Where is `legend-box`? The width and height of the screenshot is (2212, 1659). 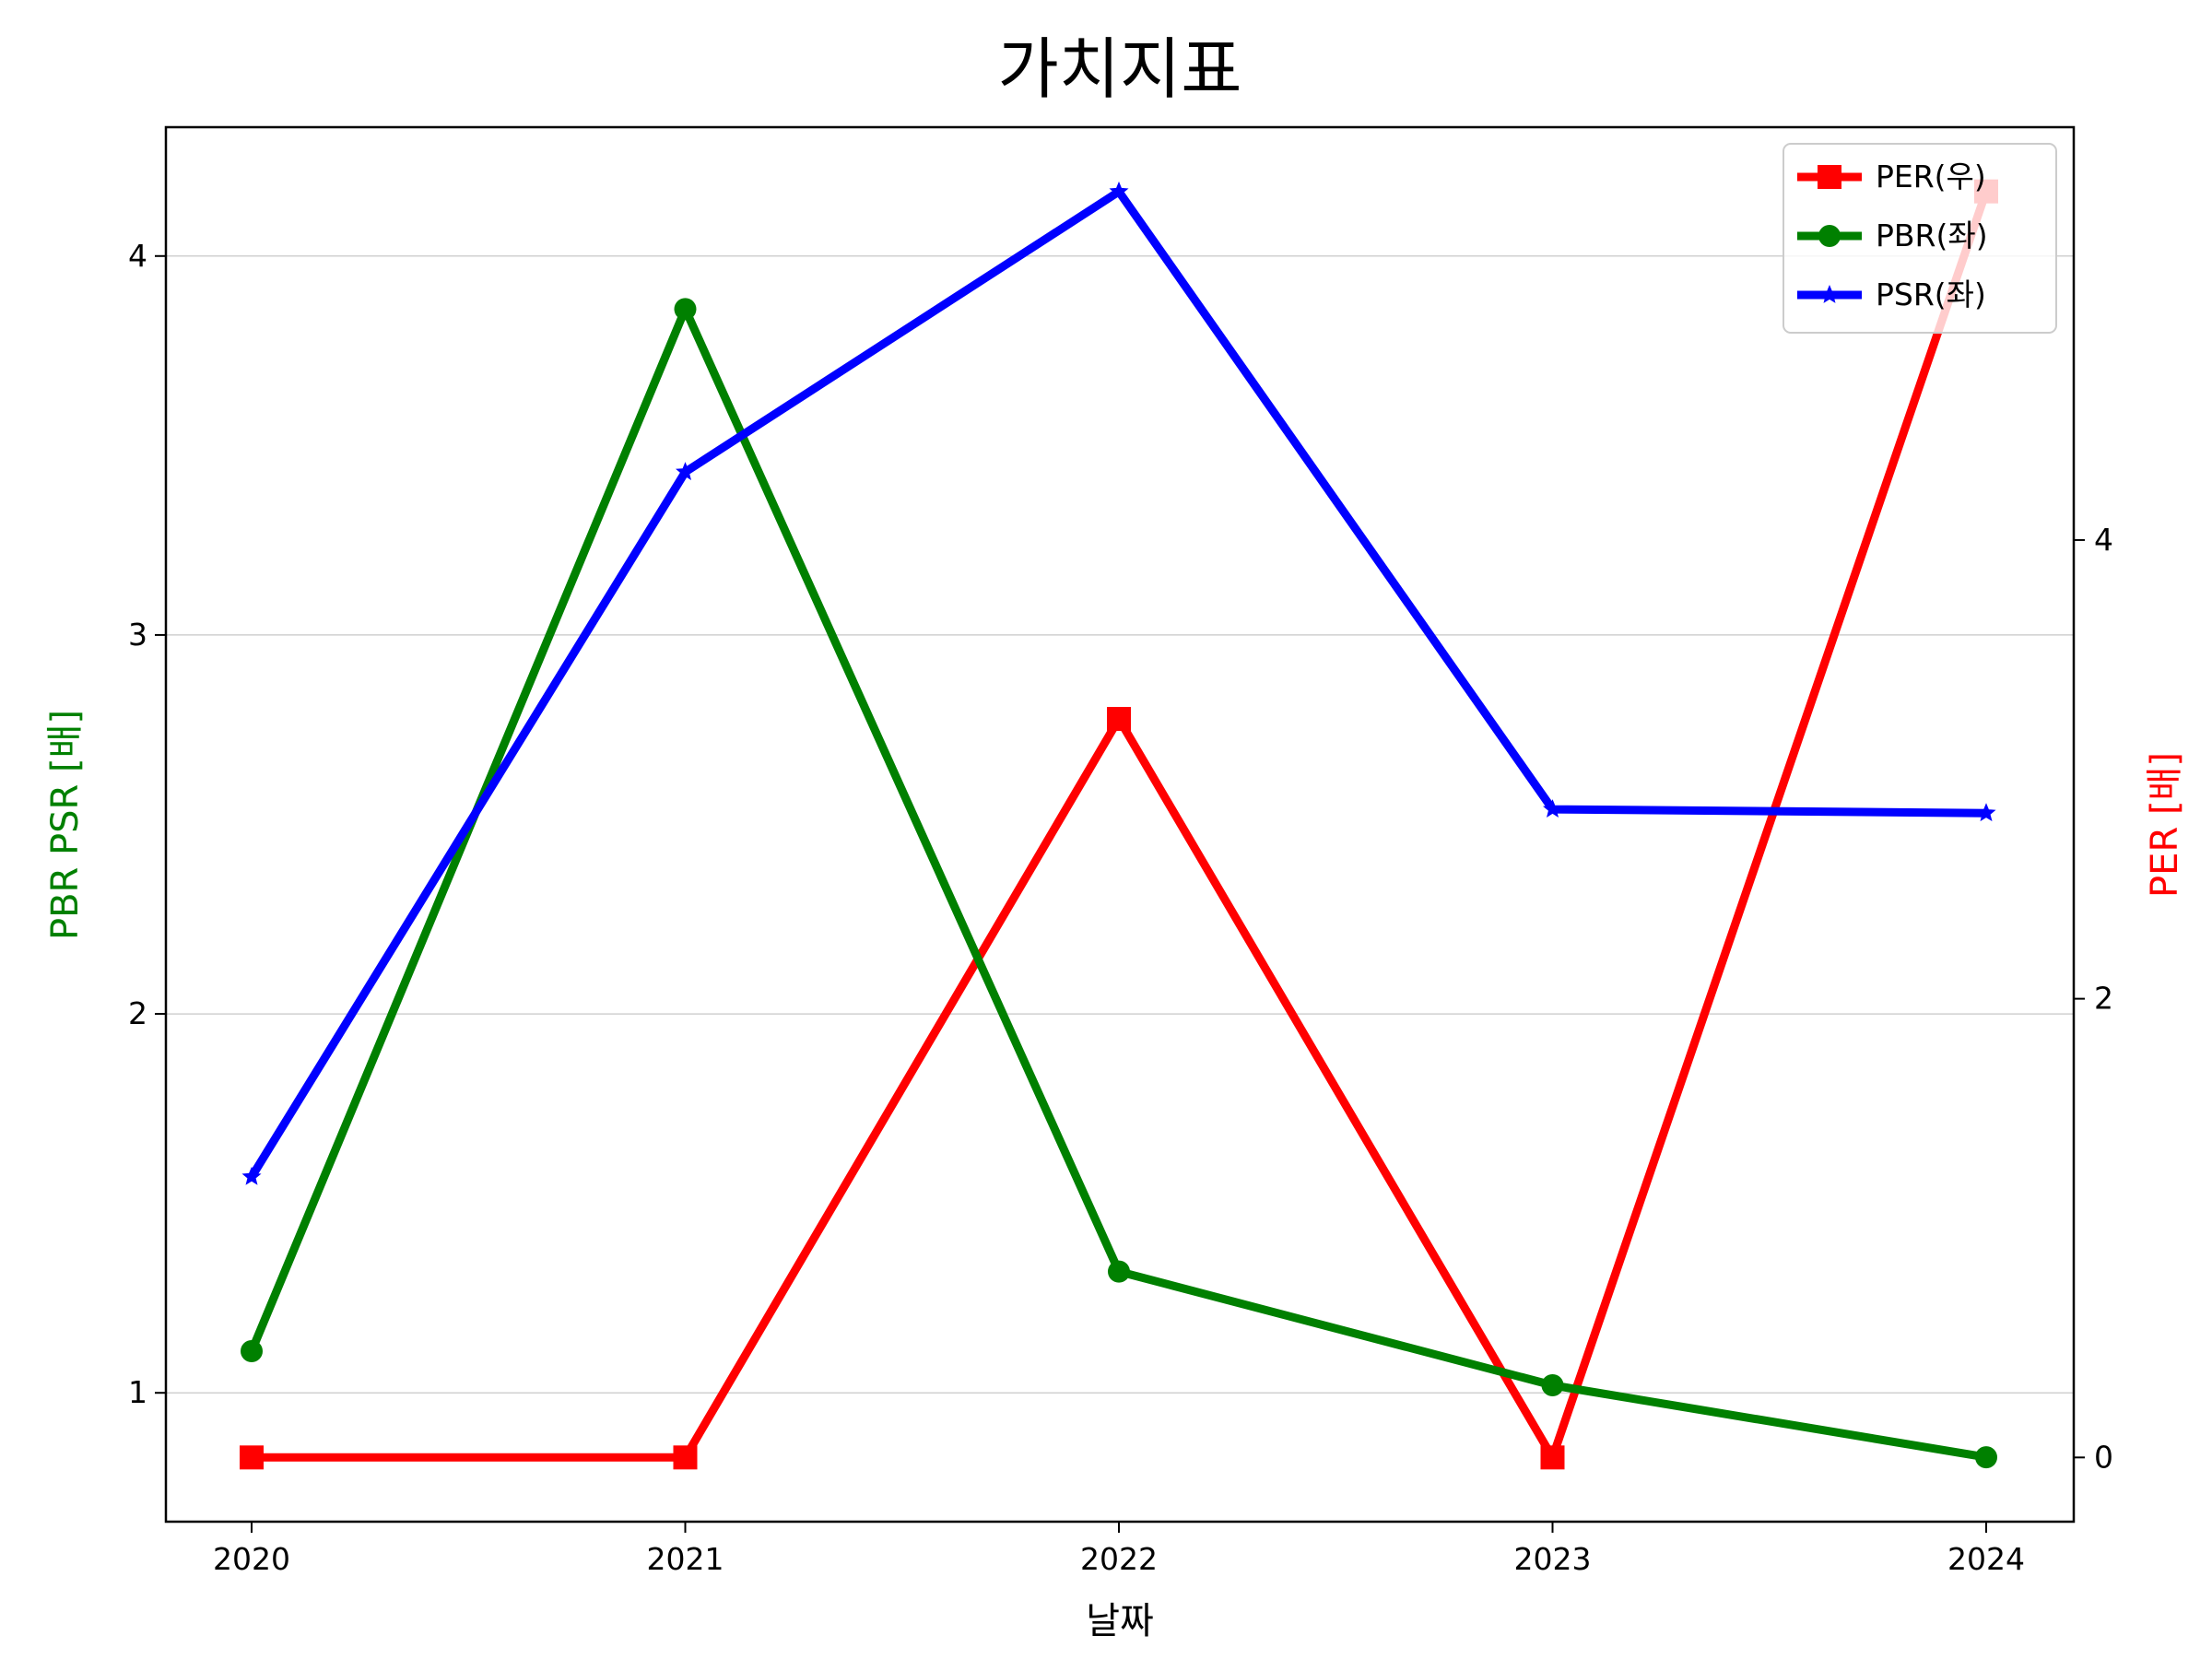 legend-box is located at coordinates (1920, 238).